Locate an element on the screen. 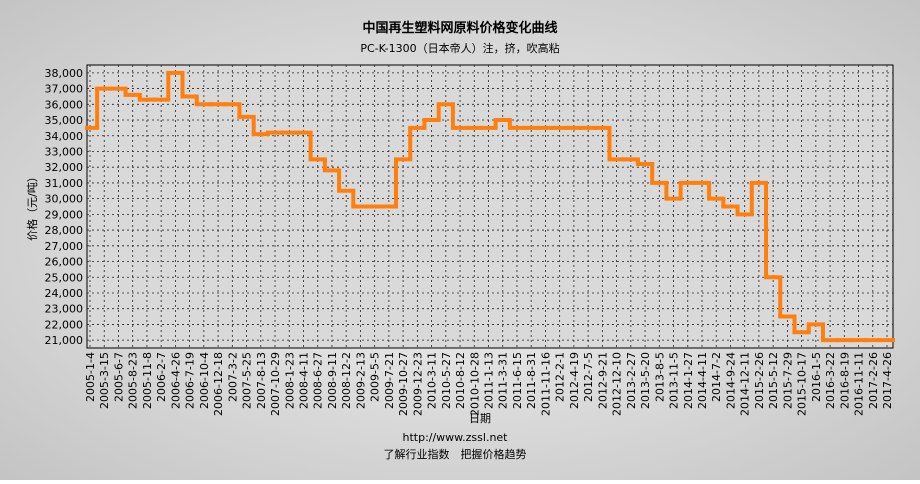  x-tick-label: 2007-10-29 is located at coordinates (275, 384).